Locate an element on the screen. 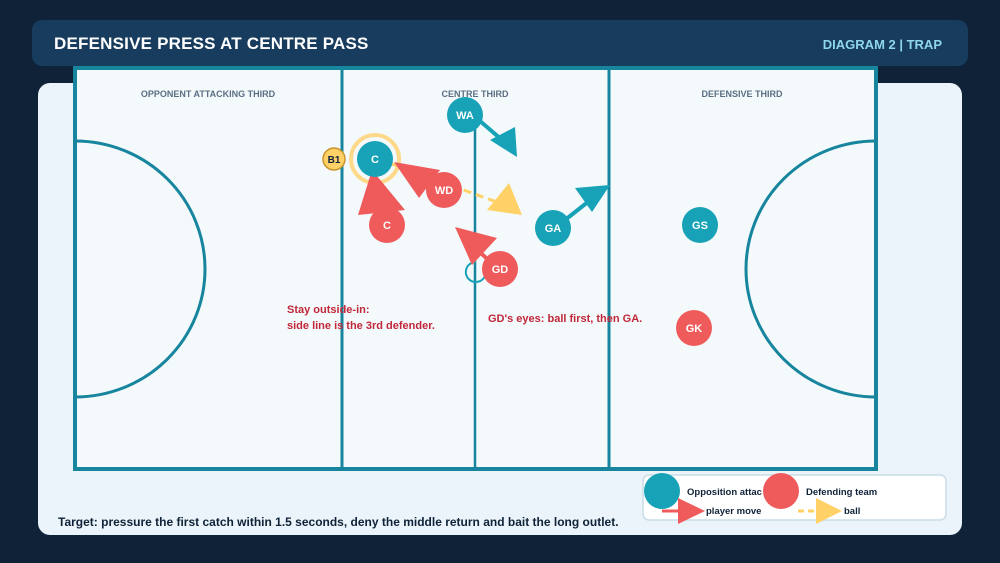 The image size is (1000, 563). player-label: GD is located at coordinates (500, 270).